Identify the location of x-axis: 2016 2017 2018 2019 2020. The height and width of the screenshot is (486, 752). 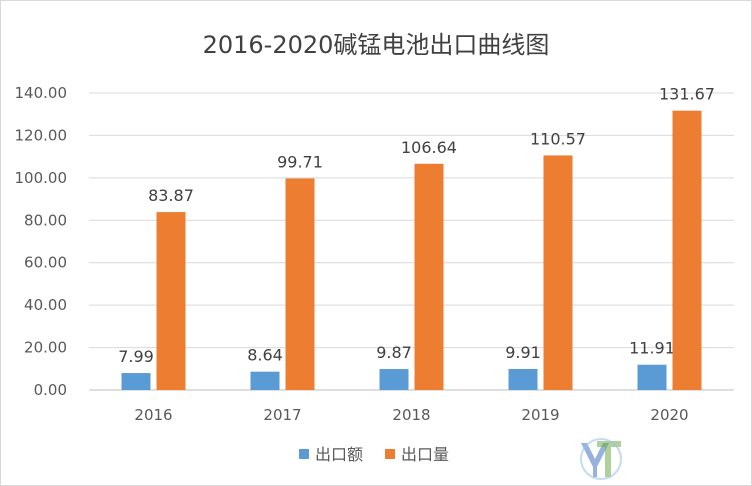
(411, 415).